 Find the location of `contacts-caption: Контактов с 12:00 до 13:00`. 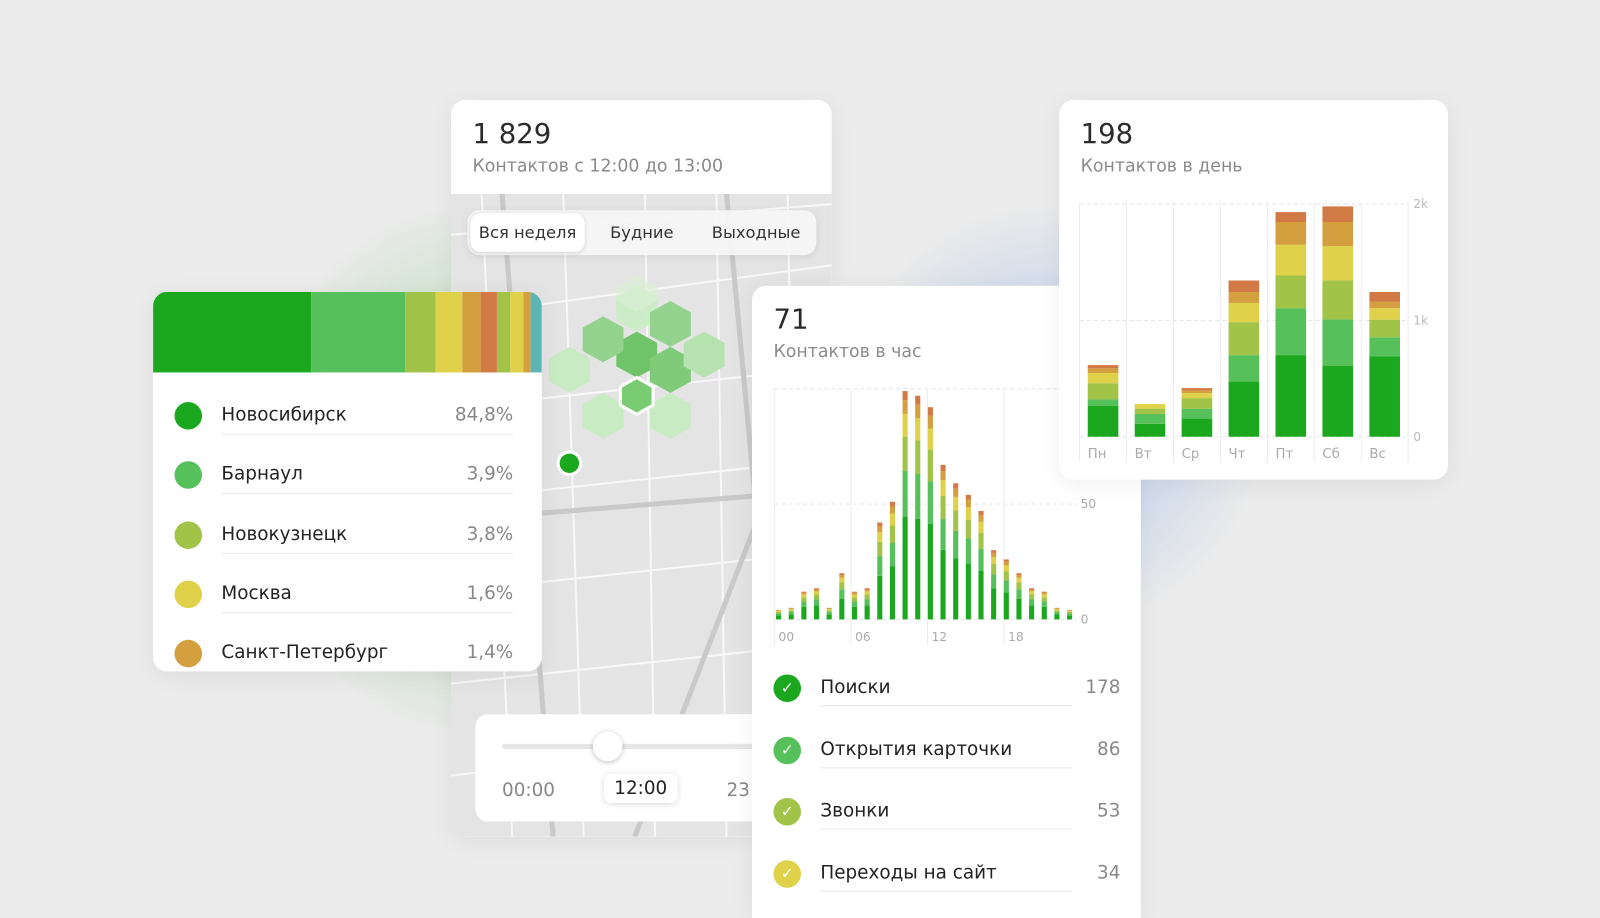

contacts-caption: Контактов с 12:00 до 13:00 is located at coordinates (641, 166).